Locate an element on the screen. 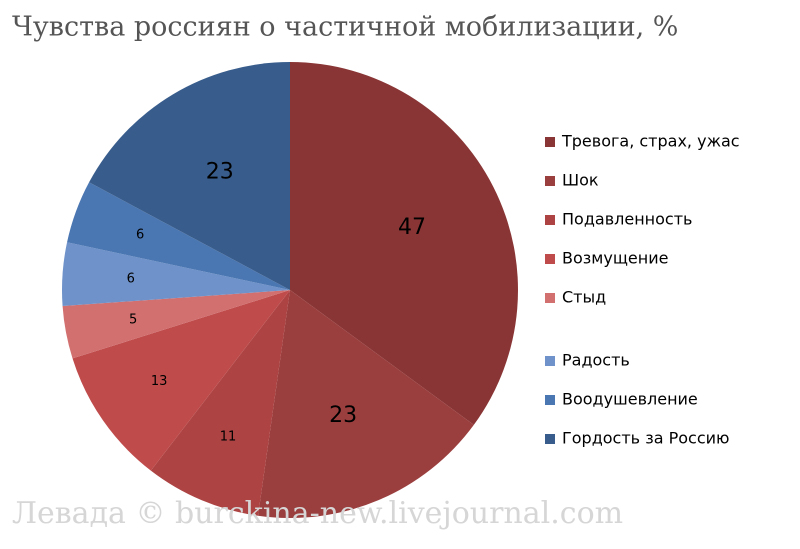 The image size is (800, 549). legend-label: Возмущение is located at coordinates (615, 258).